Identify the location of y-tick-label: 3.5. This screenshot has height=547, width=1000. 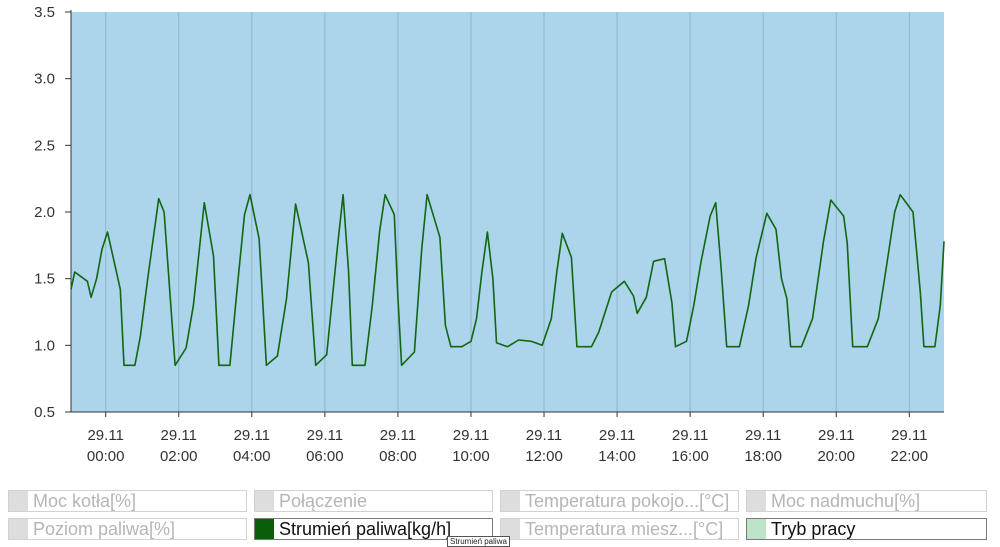
(44, 12).